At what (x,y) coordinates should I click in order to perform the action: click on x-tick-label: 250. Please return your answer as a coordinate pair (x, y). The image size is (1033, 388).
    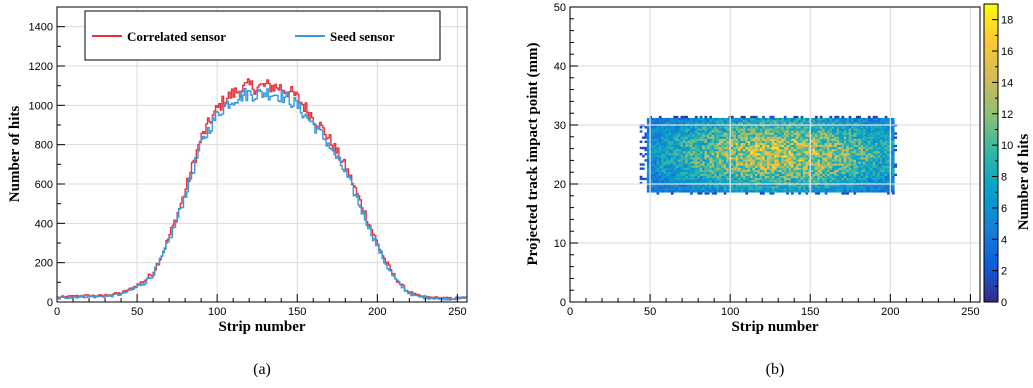
    Looking at the image, I should click on (457, 312).